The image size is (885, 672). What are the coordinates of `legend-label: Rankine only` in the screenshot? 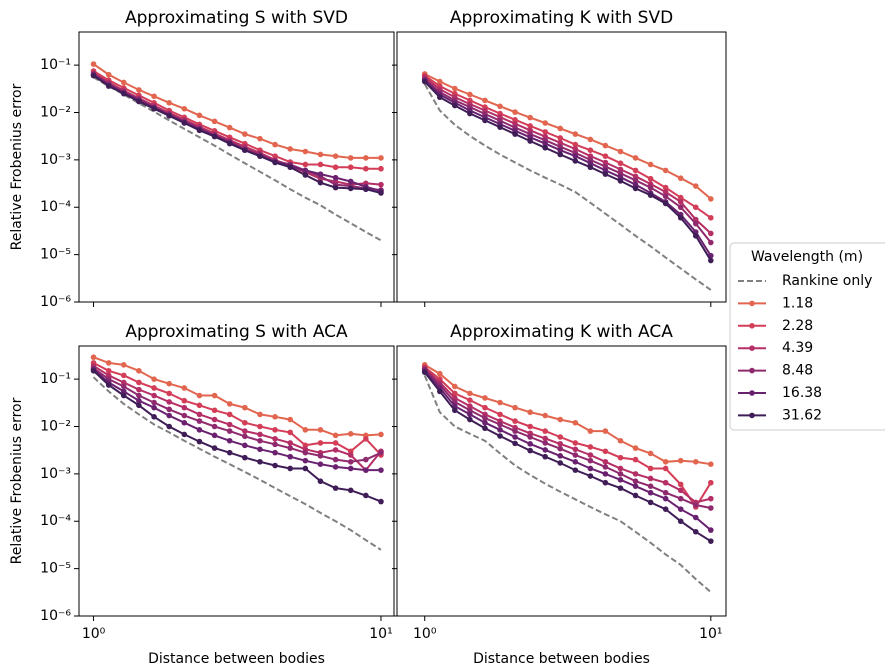 It's located at (827, 281).